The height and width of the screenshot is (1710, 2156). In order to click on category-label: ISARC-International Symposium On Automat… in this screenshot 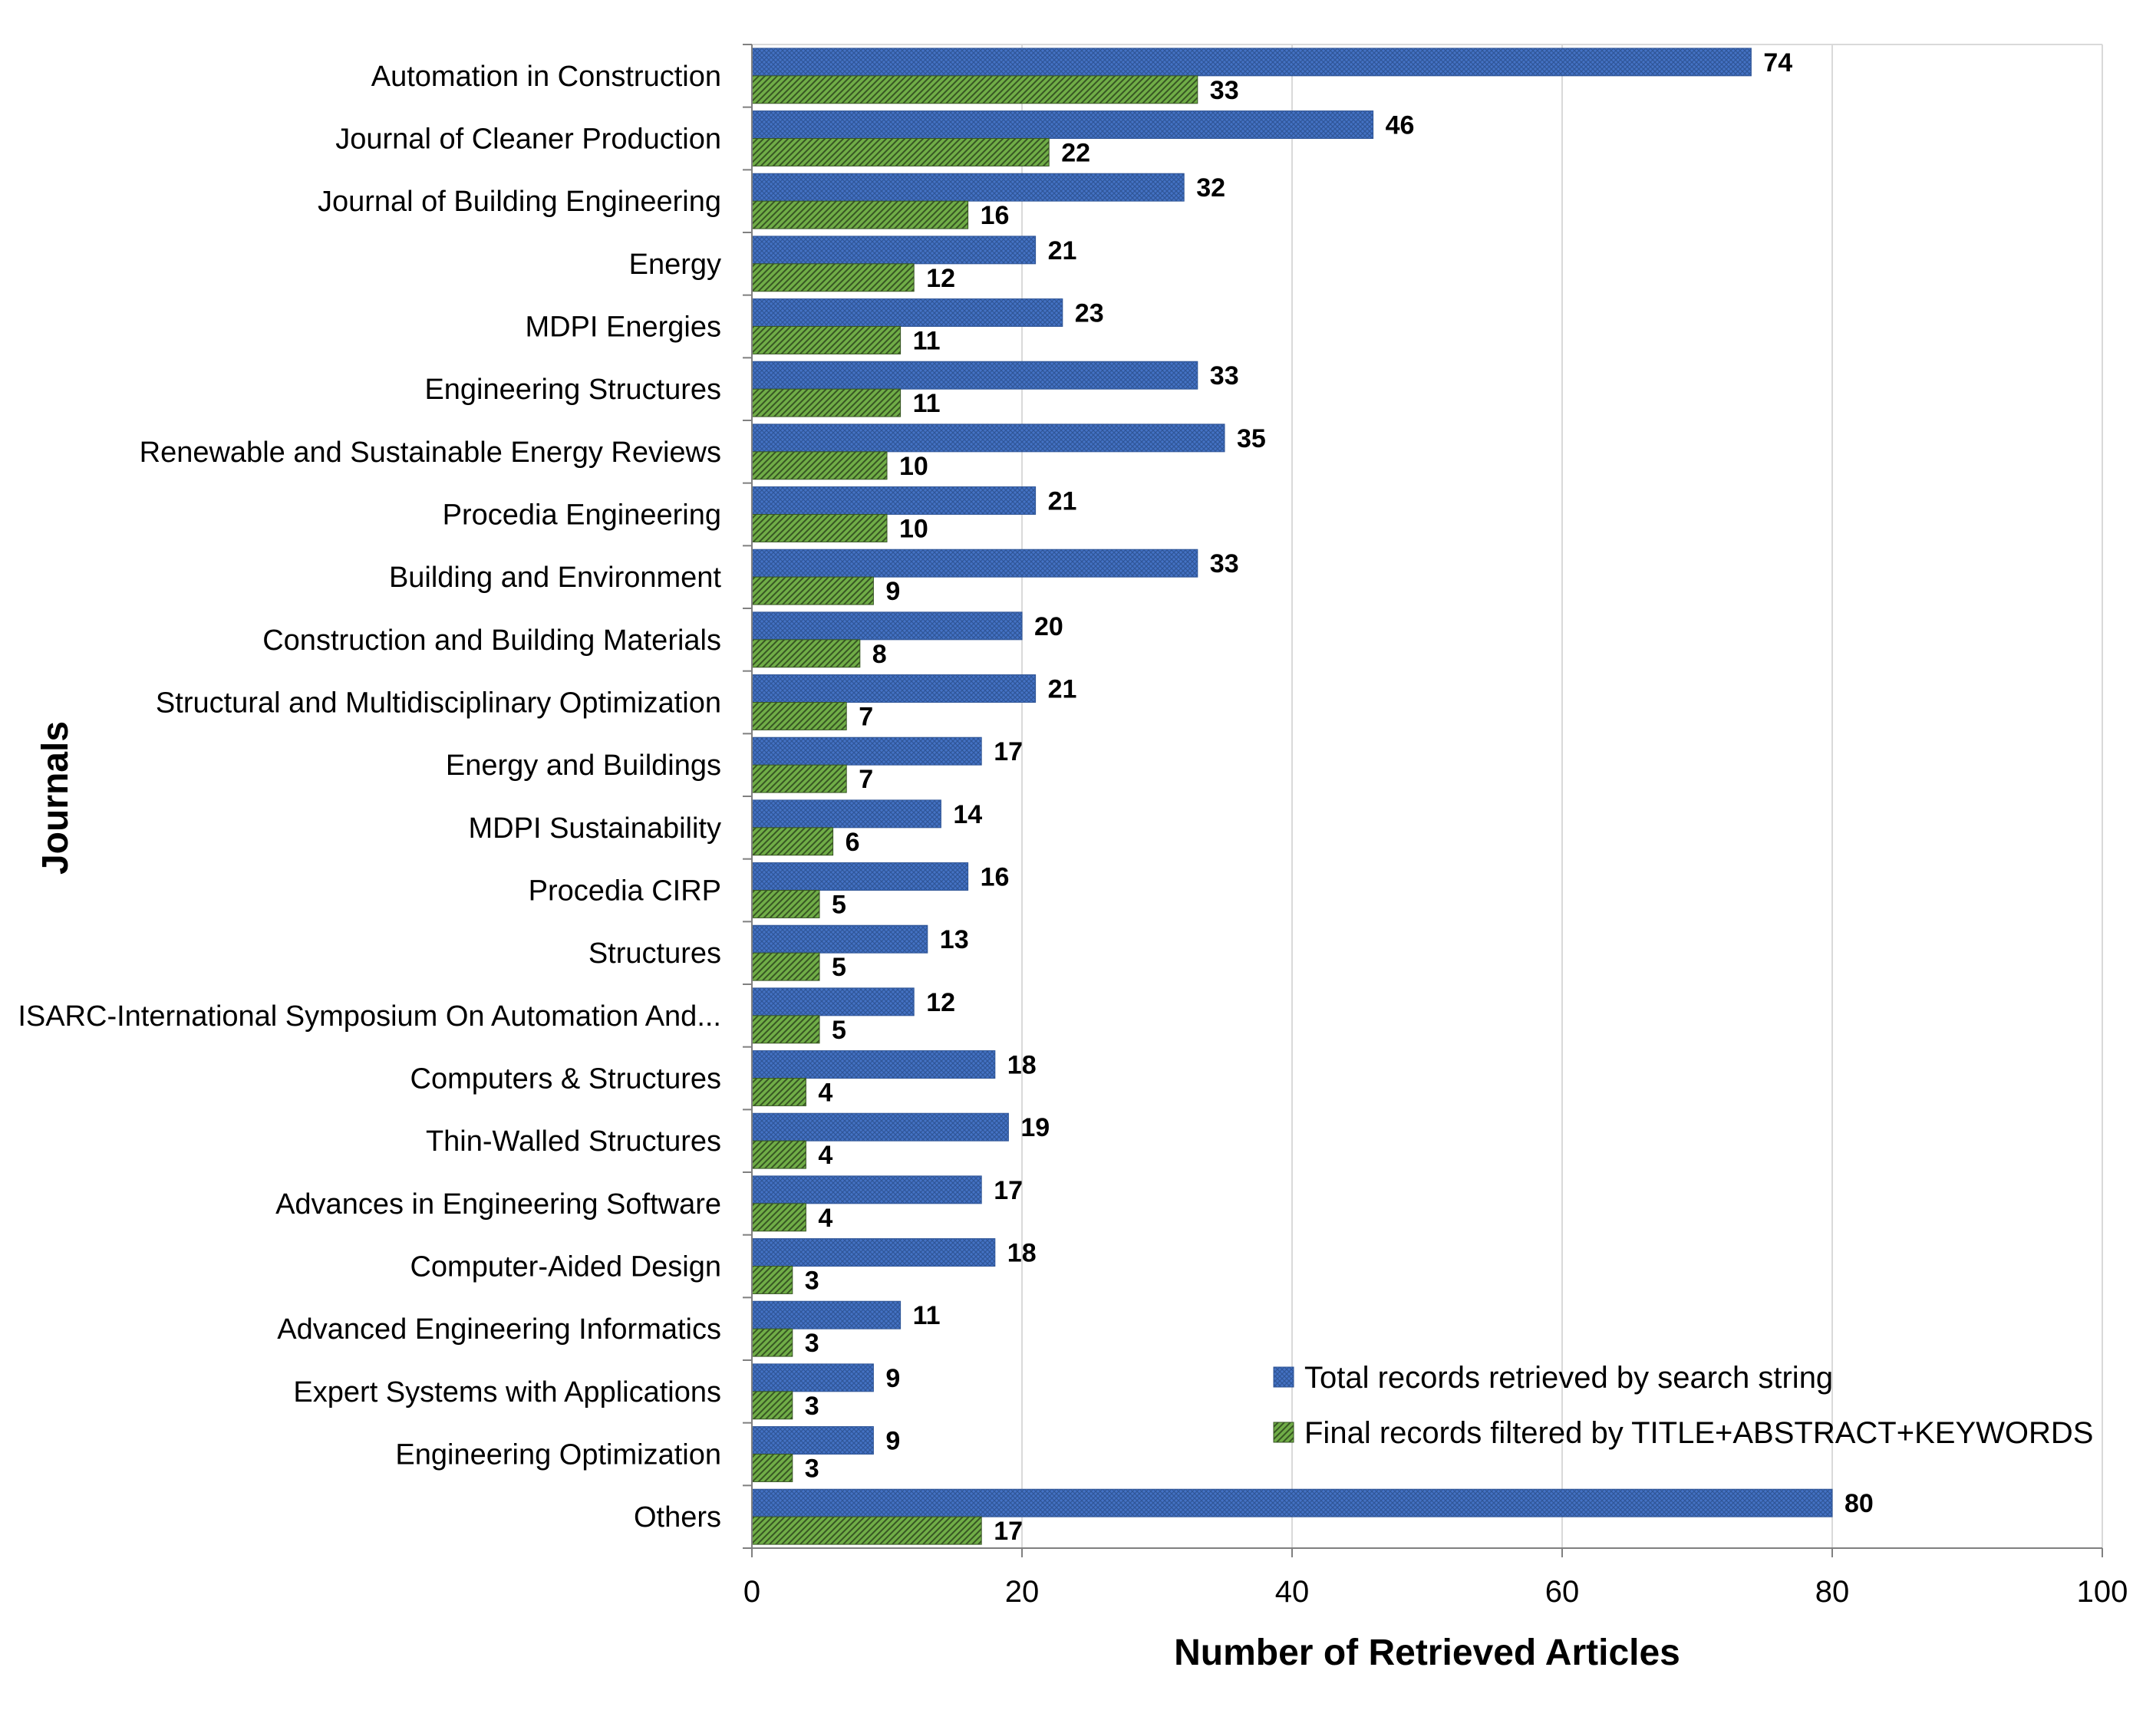, I will do `click(369, 1016)`.